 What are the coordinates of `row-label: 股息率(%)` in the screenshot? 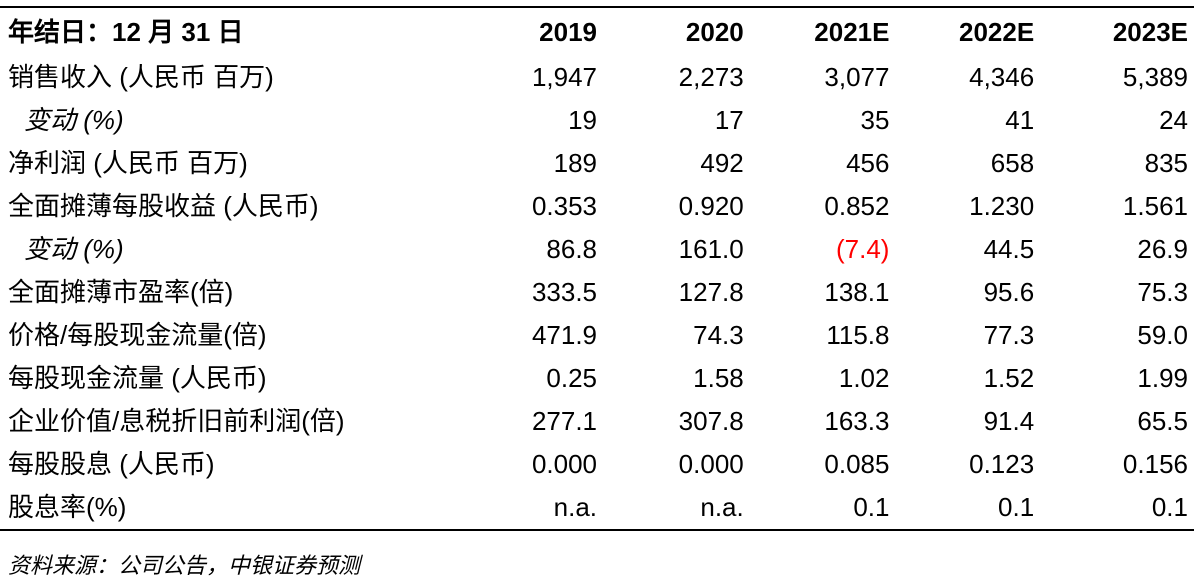 It's located at (67, 507).